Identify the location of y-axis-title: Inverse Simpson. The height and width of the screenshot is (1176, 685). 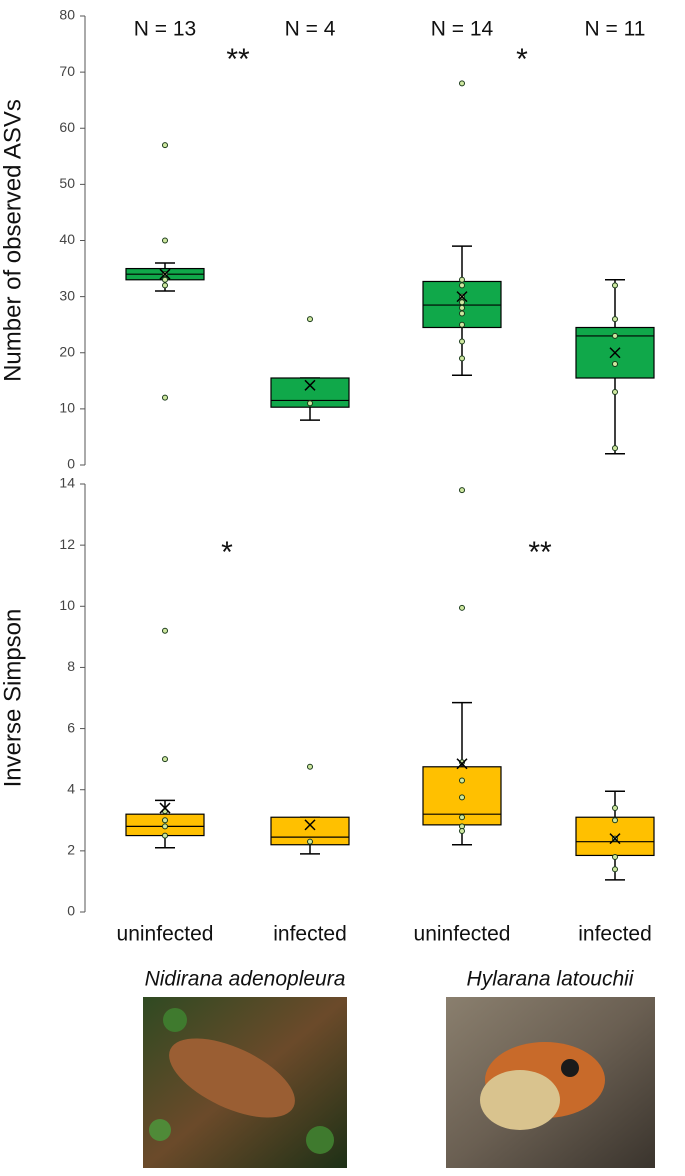
(13, 698).